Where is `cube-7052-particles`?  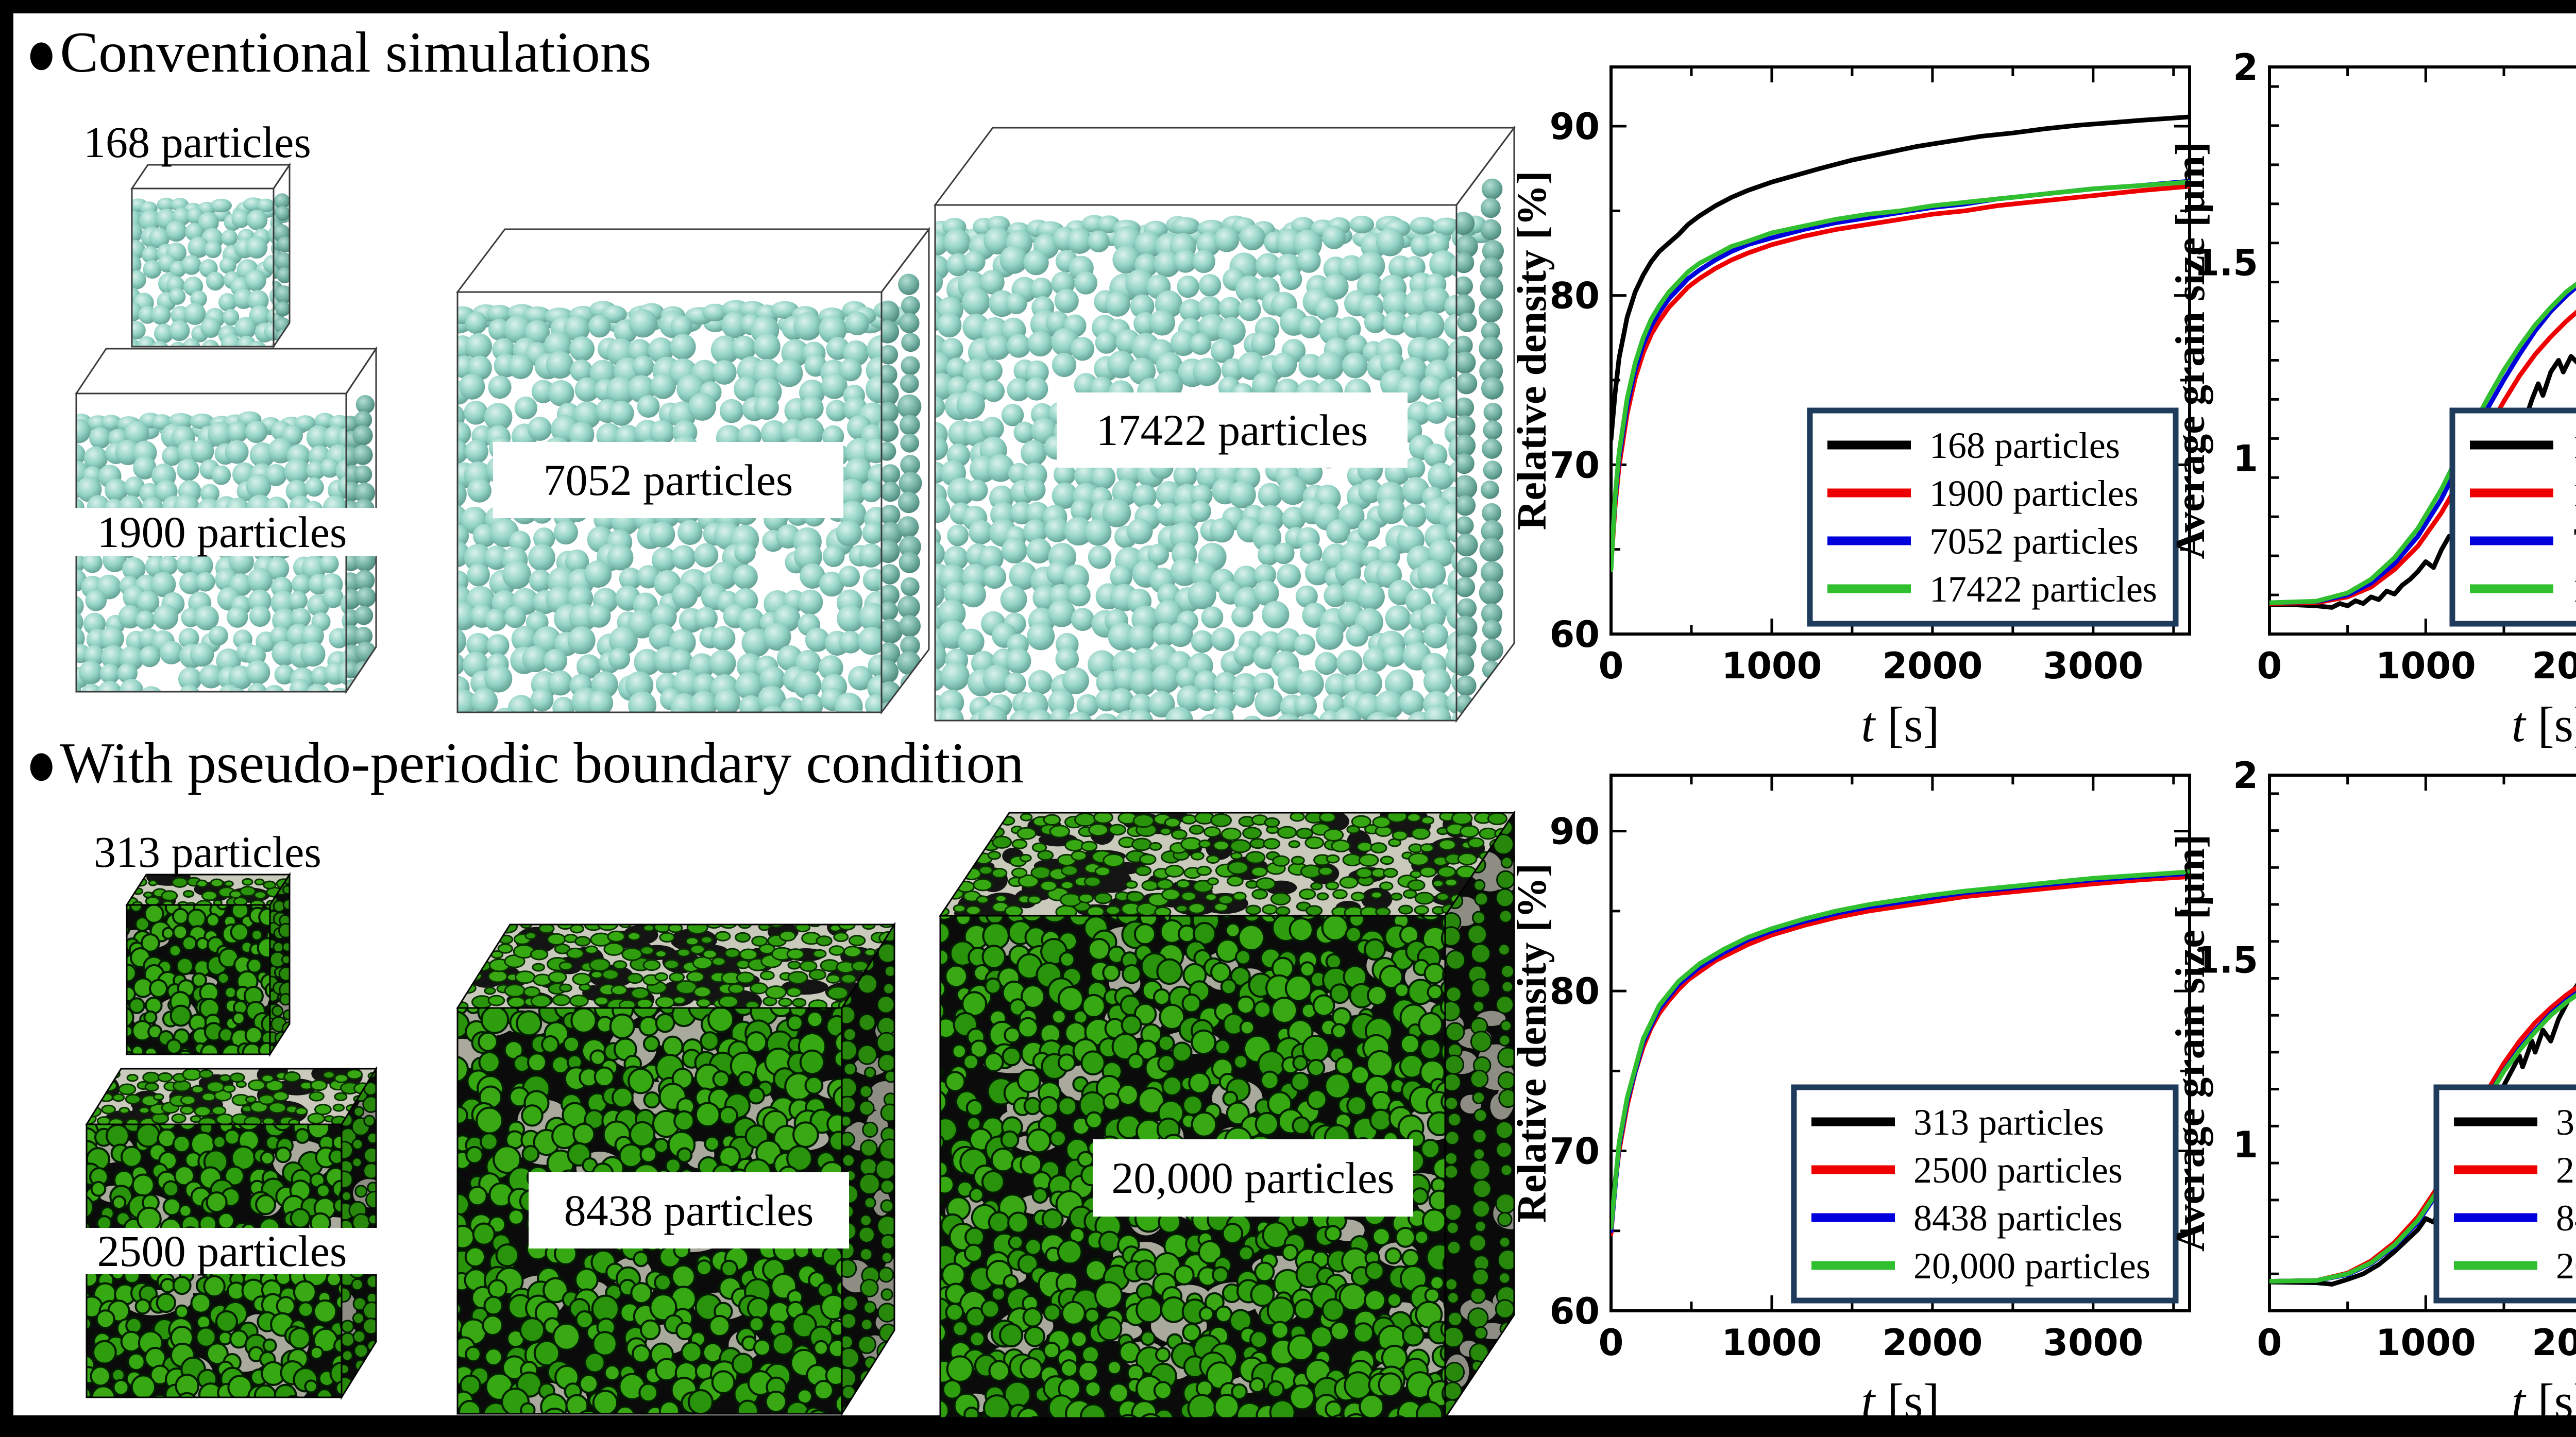
cube-7052-particles is located at coordinates (693, 471).